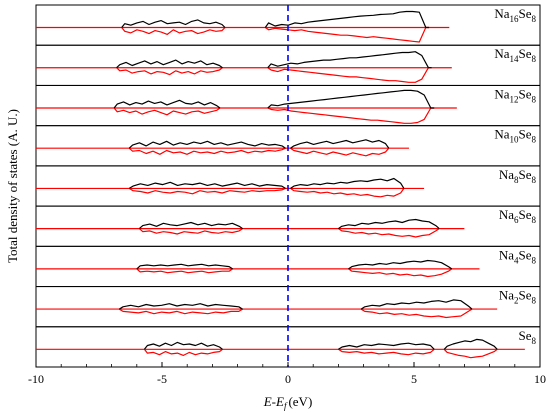 This screenshot has width=548, height=415. I want to click on x-tick-label: -5, so click(162, 379).